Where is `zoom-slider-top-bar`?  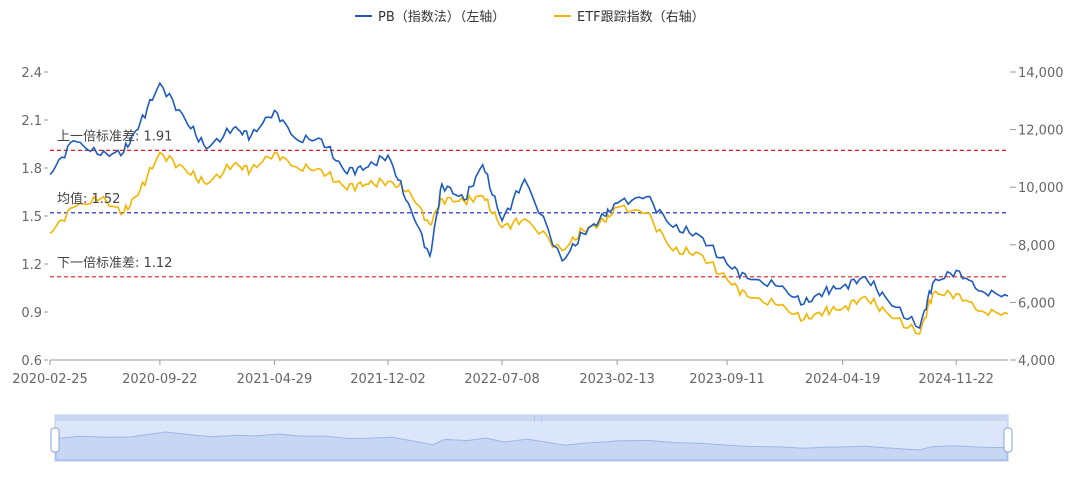 zoom-slider-top-bar is located at coordinates (531, 418).